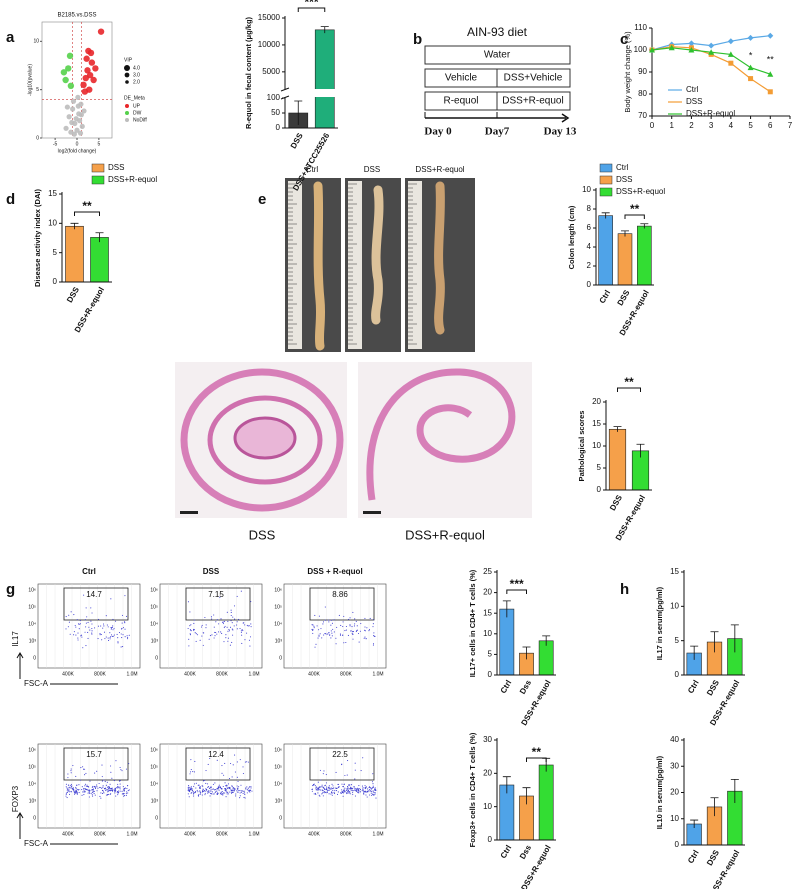  Describe the element at coordinates (589, 284) in the screenshot. I see `y-tick-label: 0` at that location.